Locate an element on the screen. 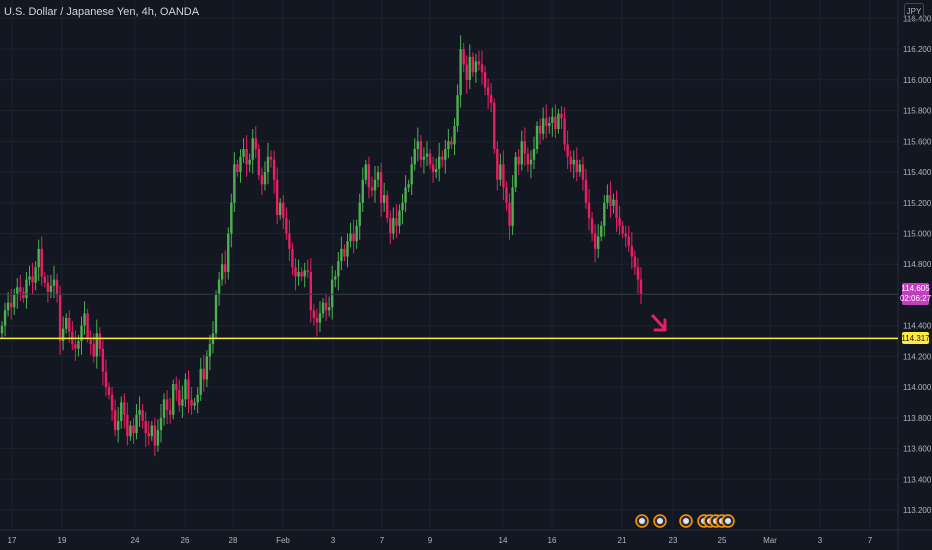 The width and height of the screenshot is (932, 550). y-tick-label: 113.400 is located at coordinates (917, 479).